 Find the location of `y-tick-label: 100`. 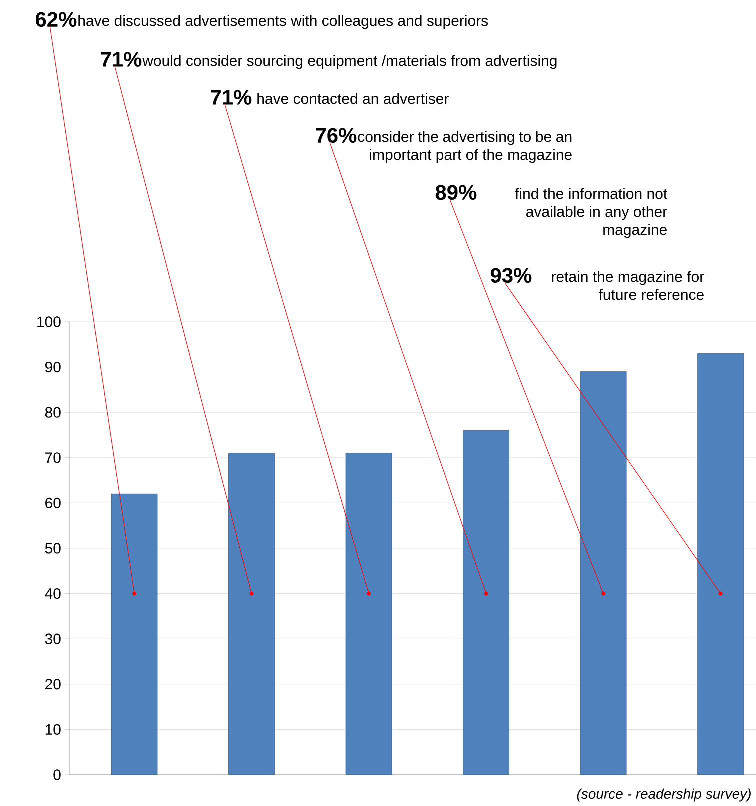

y-tick-label: 100 is located at coordinates (49, 322).